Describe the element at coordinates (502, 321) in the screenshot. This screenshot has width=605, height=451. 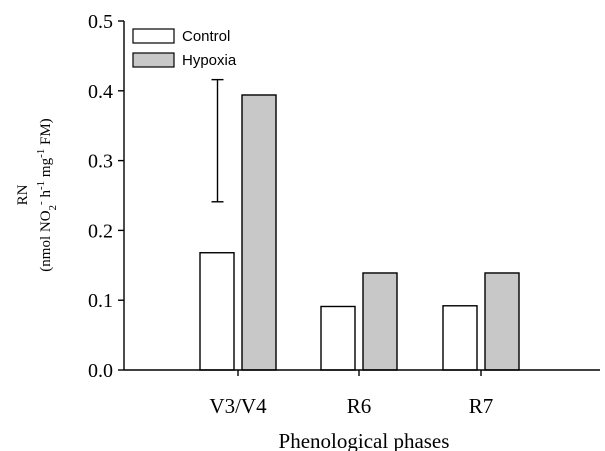
I see `bar-hypoxia-r7` at that location.